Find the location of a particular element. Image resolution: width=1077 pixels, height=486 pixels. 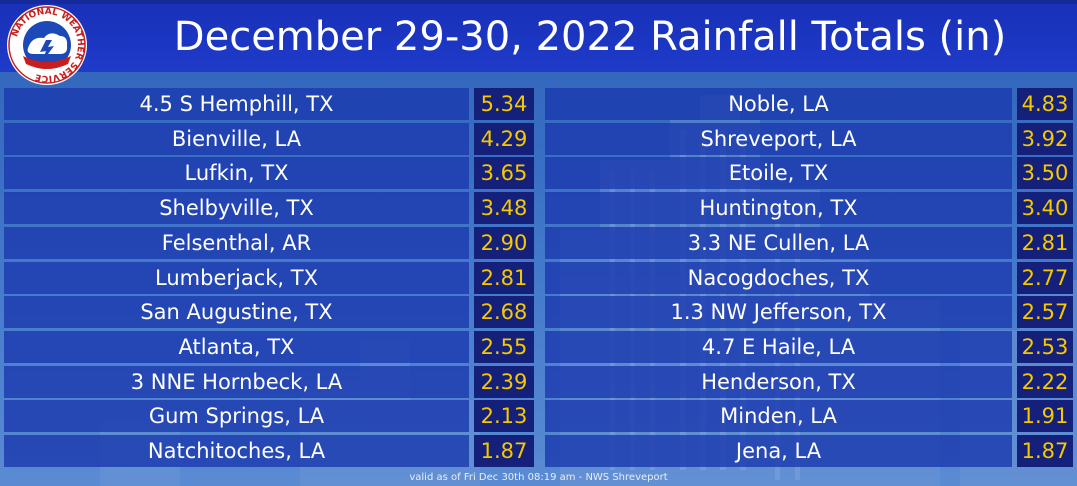

table-row: 3 NNE Hornbeck, LA 2.39 is located at coordinates (538, 381).